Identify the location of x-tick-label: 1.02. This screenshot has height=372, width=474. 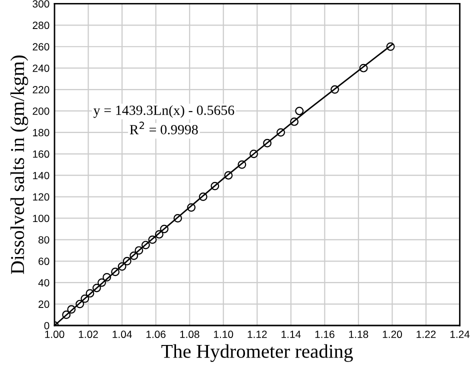
(88, 334).